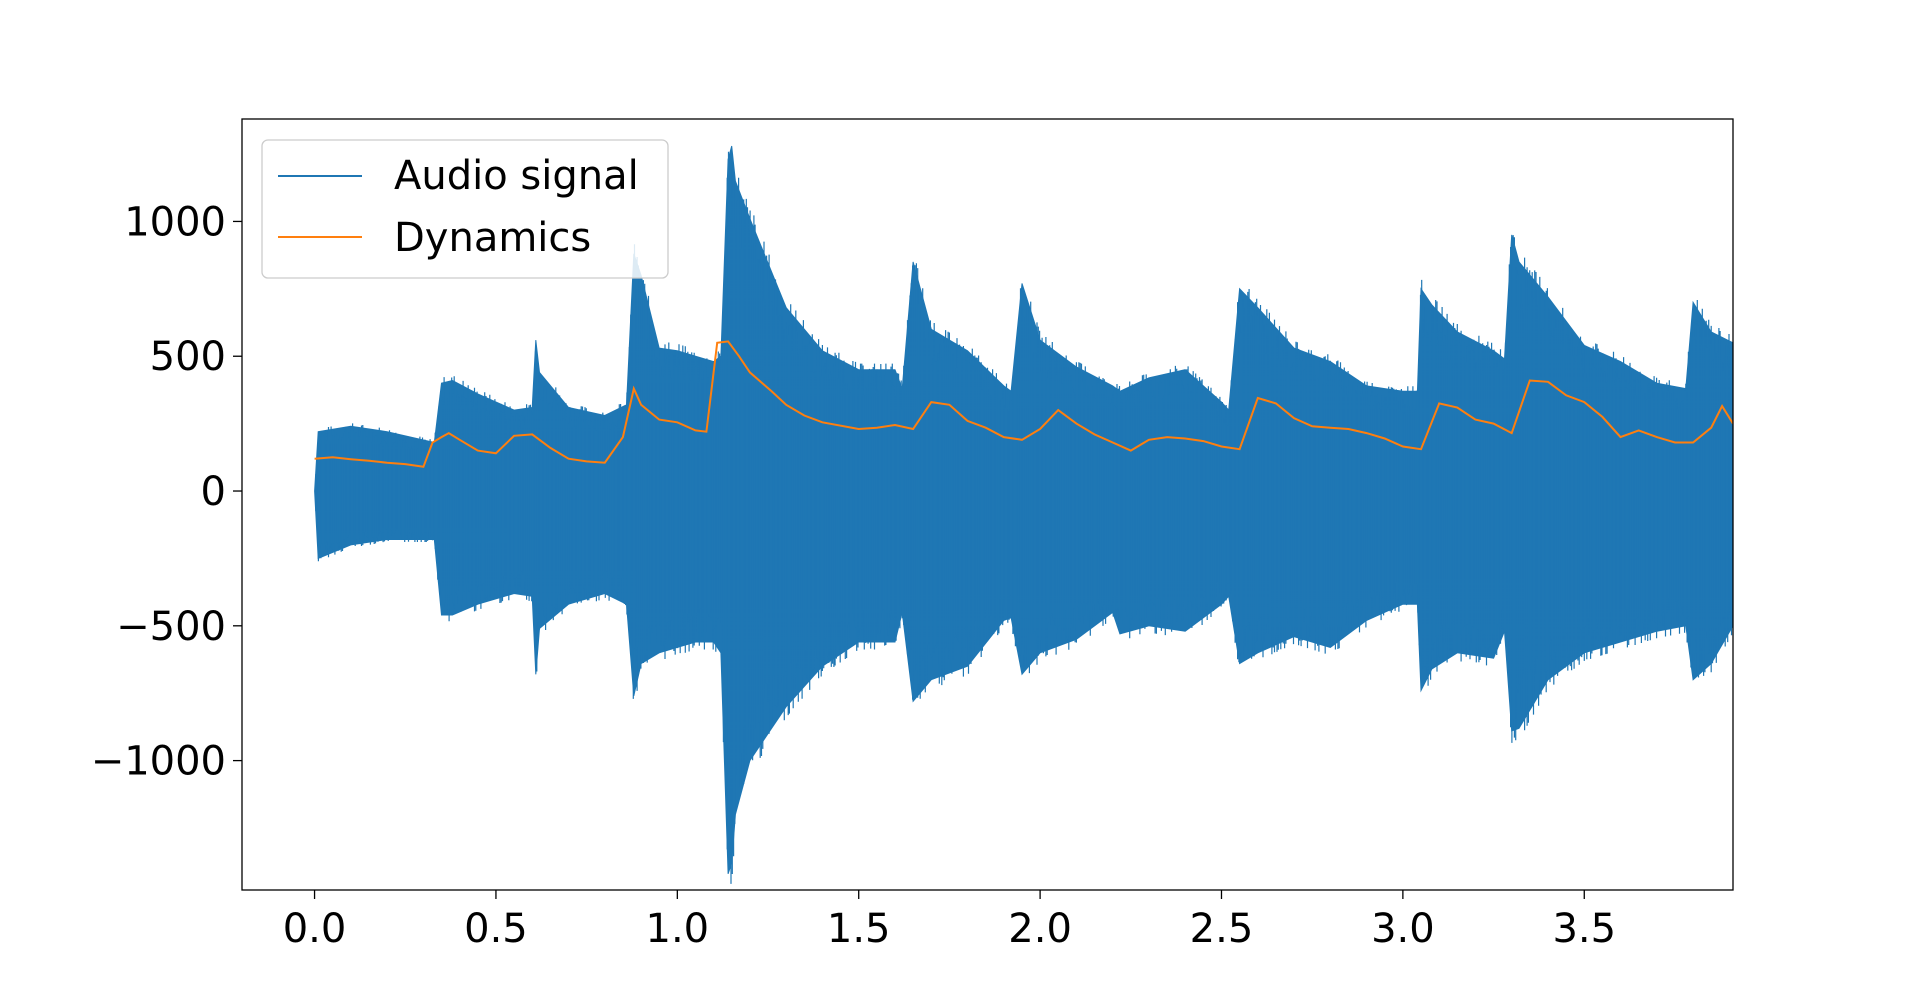  Describe the element at coordinates (158, 762) in the screenshot. I see `y-tick-label: −1000` at that location.